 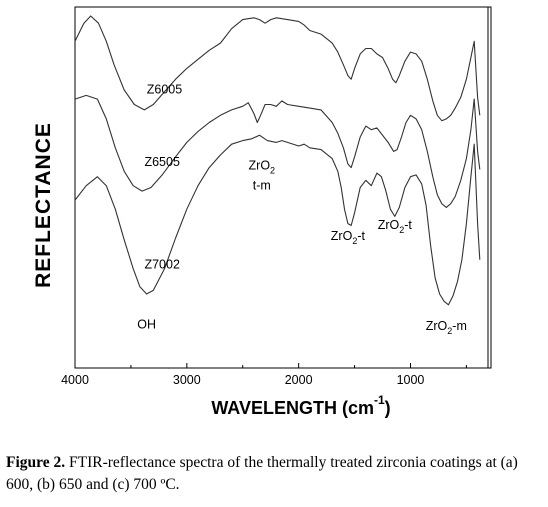 I want to click on annotation-zro2-tm-line2: t-m, so click(x=262, y=185).